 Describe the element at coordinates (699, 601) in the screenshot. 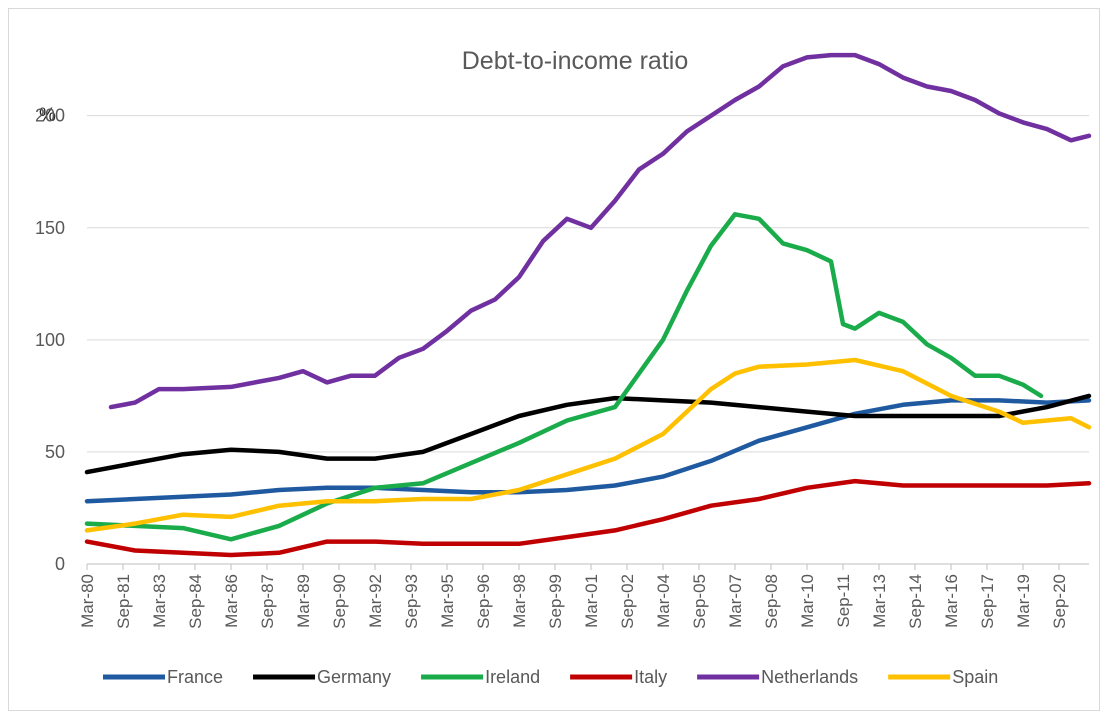

I see `x-tick-label: Sep-05` at that location.